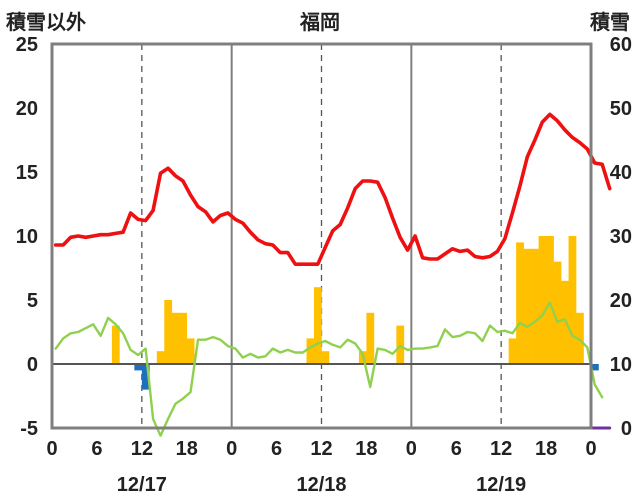  I want to click on right-y-tick-label: 20, so click(621, 301).